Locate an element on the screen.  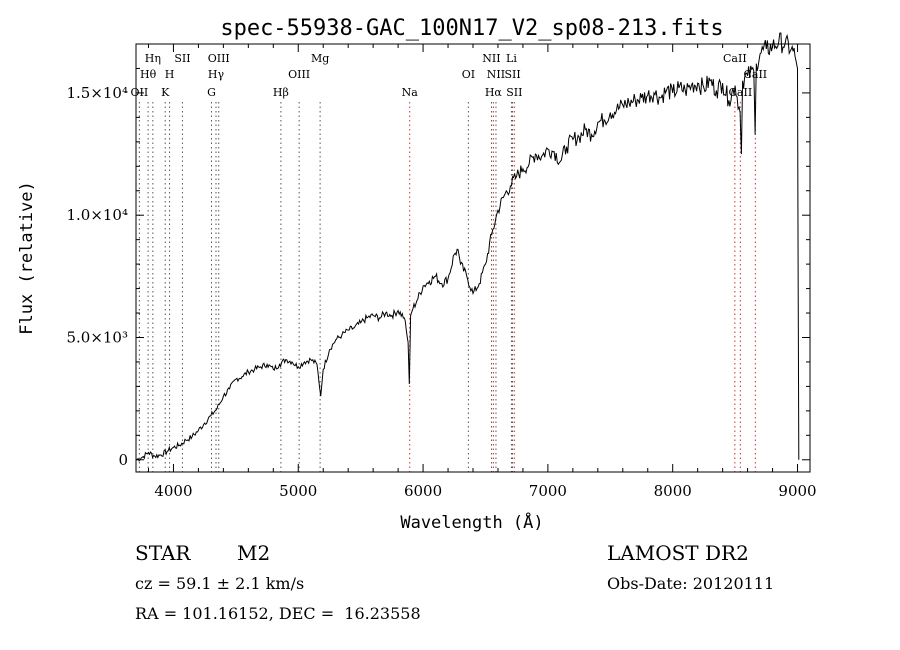
coordinates: RA = 101.16152, DEC = 16.23558 is located at coordinates (278, 613).